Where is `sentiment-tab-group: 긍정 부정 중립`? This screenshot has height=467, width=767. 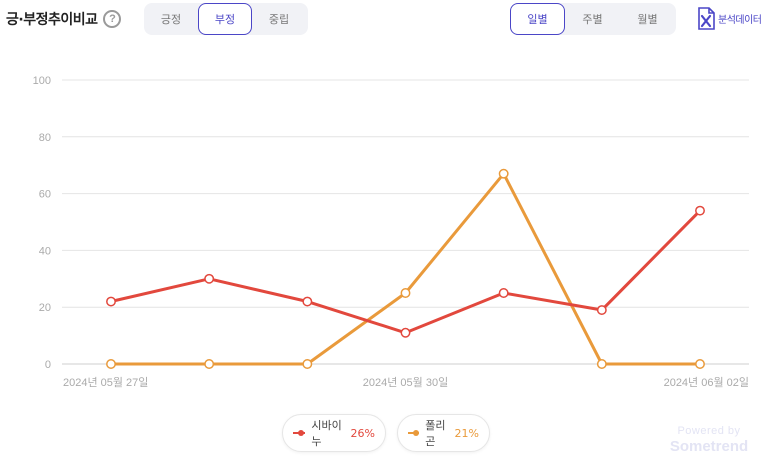 sentiment-tab-group: 긍정 부정 중립 is located at coordinates (226, 19).